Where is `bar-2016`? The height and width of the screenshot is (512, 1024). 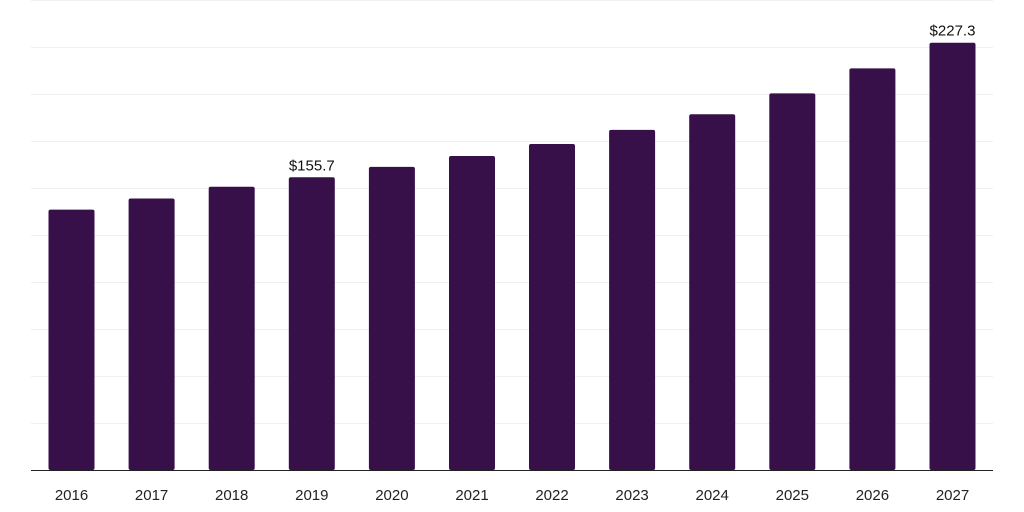
bar-2016 is located at coordinates (71, 339).